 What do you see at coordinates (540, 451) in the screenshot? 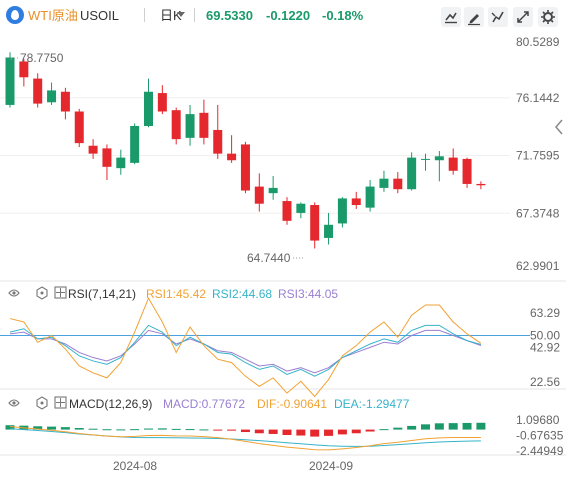
I see `macd-tick-label: -2.44949` at bounding box center [540, 451].